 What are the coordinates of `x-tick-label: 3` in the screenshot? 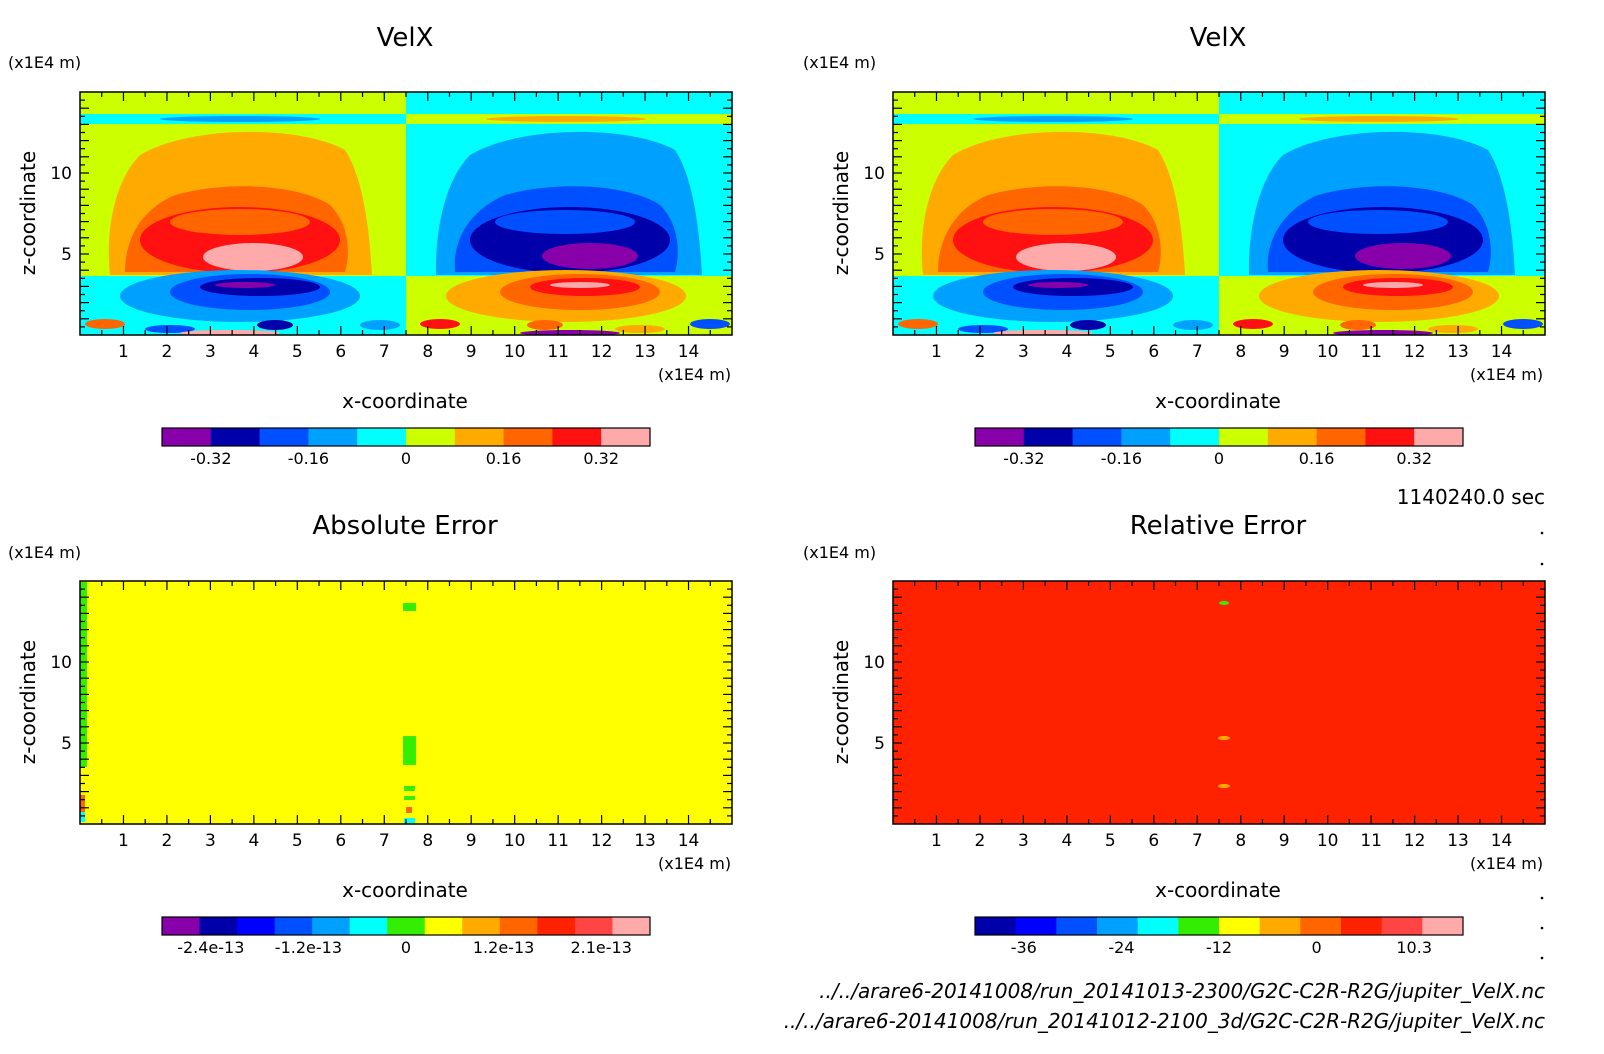 It's located at (1023, 841).